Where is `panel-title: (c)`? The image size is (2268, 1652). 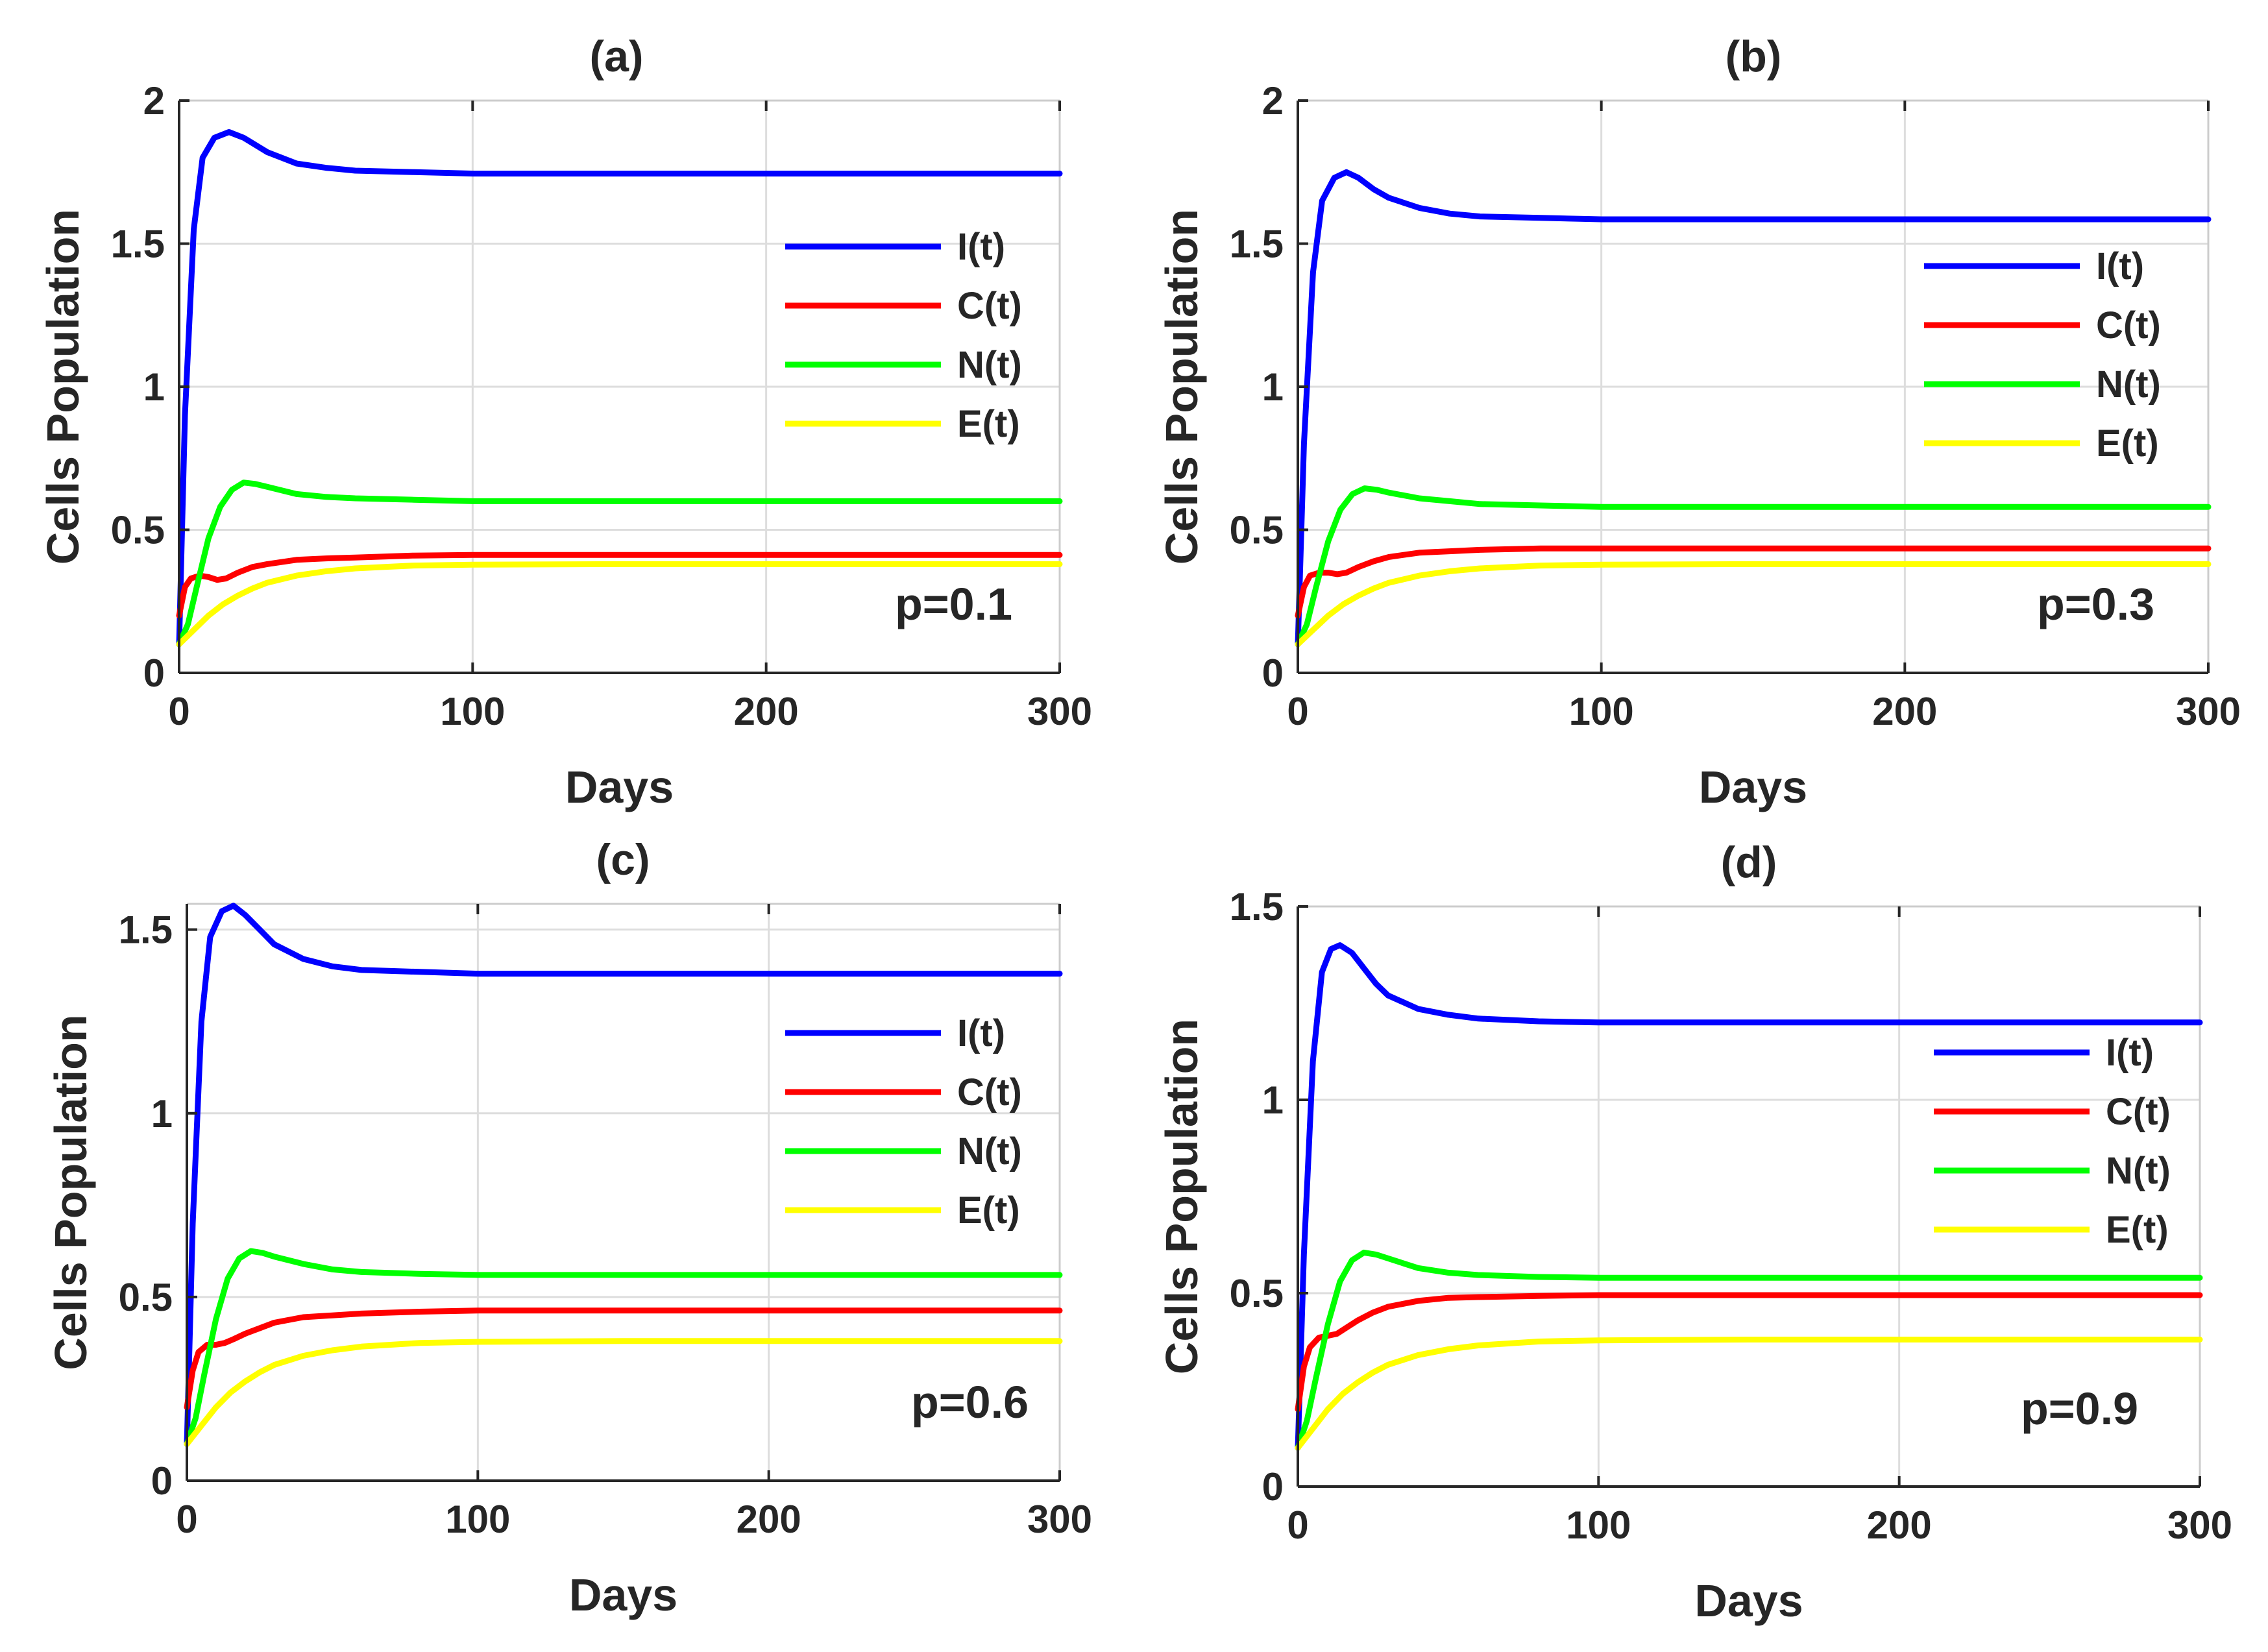 panel-title: (c) is located at coordinates (623, 859).